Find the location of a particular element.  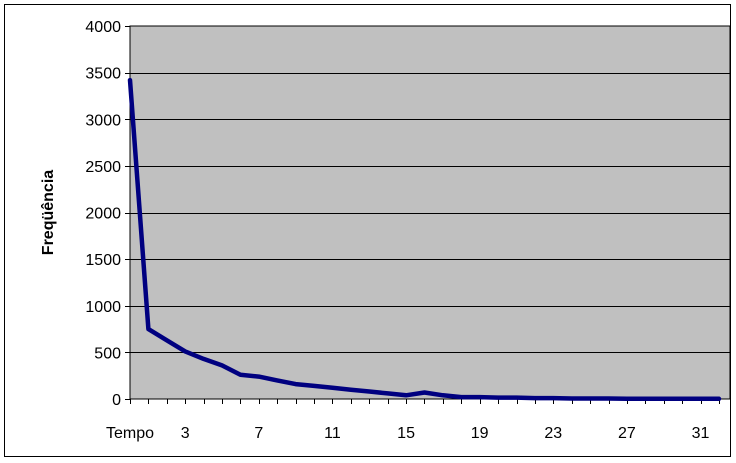

y-tick-label-1500: 1500 is located at coordinates (103, 260).